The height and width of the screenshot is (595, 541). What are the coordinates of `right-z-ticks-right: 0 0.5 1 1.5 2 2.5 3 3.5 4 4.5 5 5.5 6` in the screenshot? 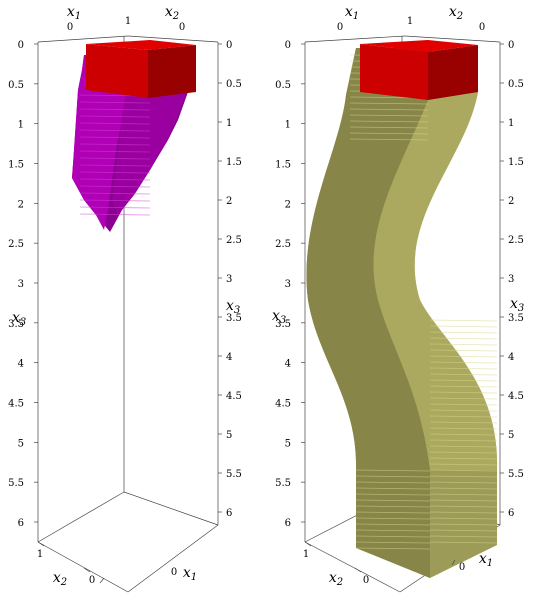 It's located at (512, 279).